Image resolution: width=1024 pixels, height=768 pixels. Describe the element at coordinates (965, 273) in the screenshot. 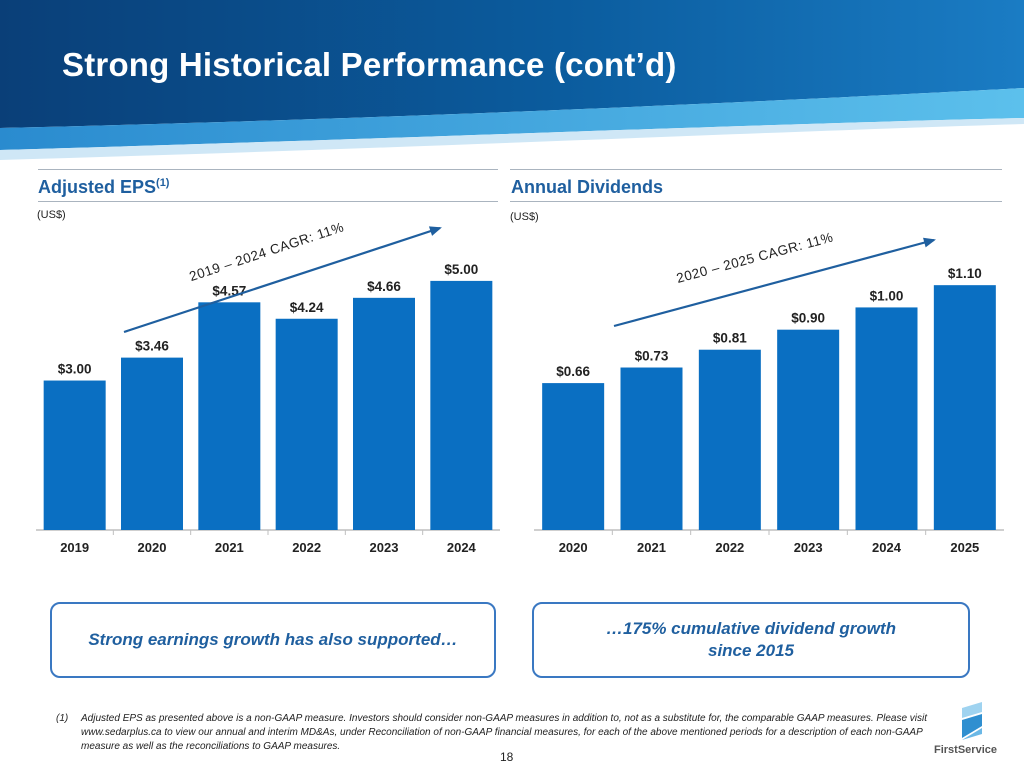

I see `bar-value-label: $1.10` at that location.